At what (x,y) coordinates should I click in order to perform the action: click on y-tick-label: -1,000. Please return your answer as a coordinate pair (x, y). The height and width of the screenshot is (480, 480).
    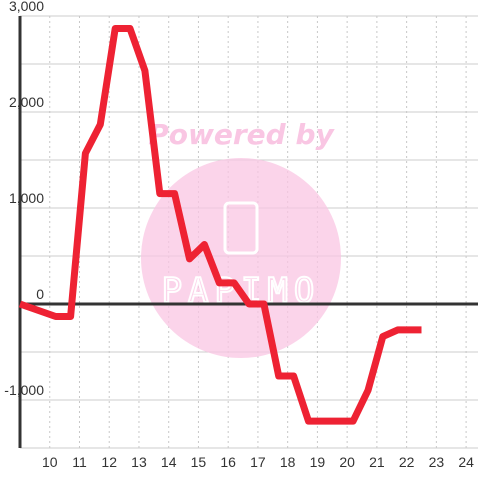
    Looking at the image, I should click on (24, 390).